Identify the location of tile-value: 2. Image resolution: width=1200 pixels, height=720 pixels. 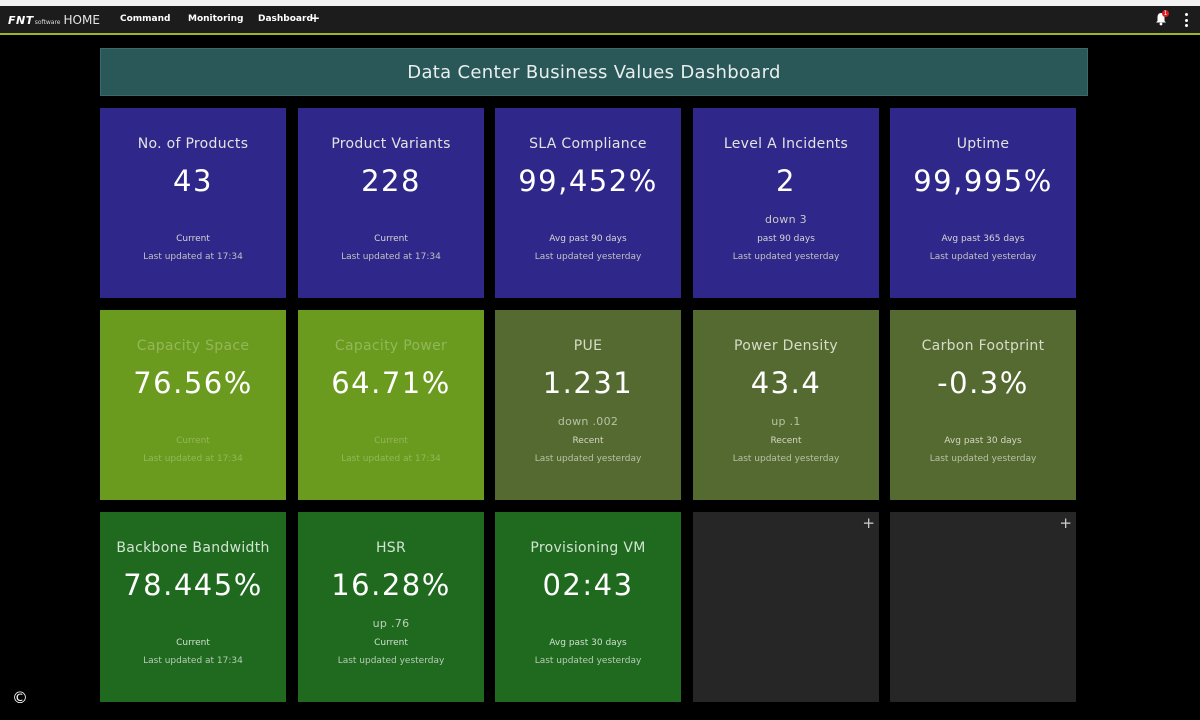
(786, 181).